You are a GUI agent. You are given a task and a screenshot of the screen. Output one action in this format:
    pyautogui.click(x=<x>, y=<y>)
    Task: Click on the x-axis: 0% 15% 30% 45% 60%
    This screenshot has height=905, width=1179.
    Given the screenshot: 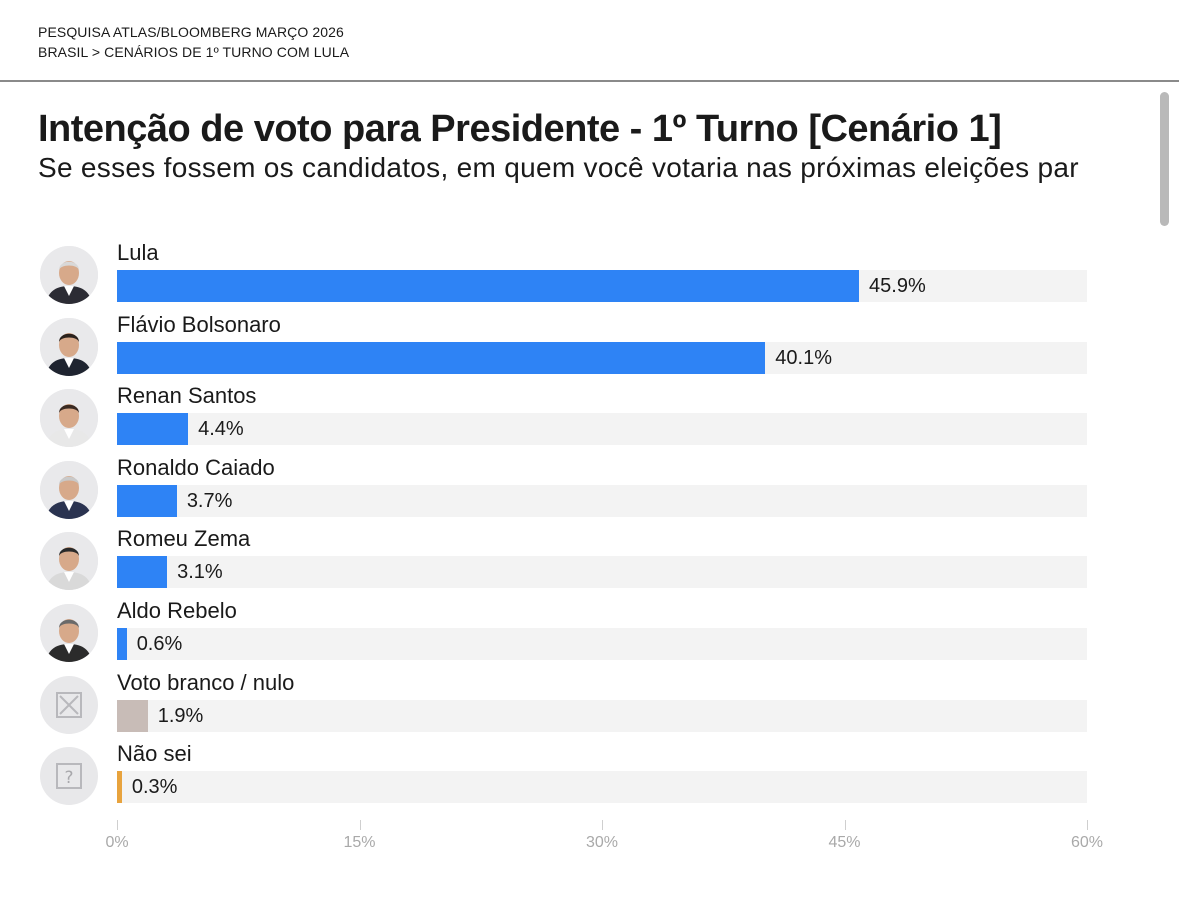 What is the action you would take?
    pyautogui.click(x=604, y=840)
    